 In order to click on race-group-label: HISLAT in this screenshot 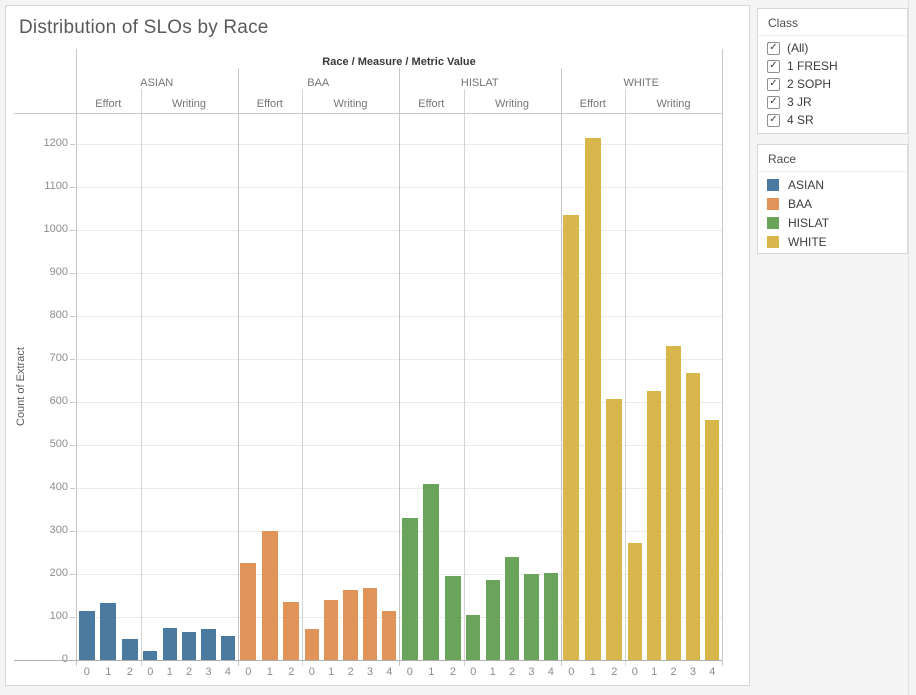, I will do `click(479, 83)`.